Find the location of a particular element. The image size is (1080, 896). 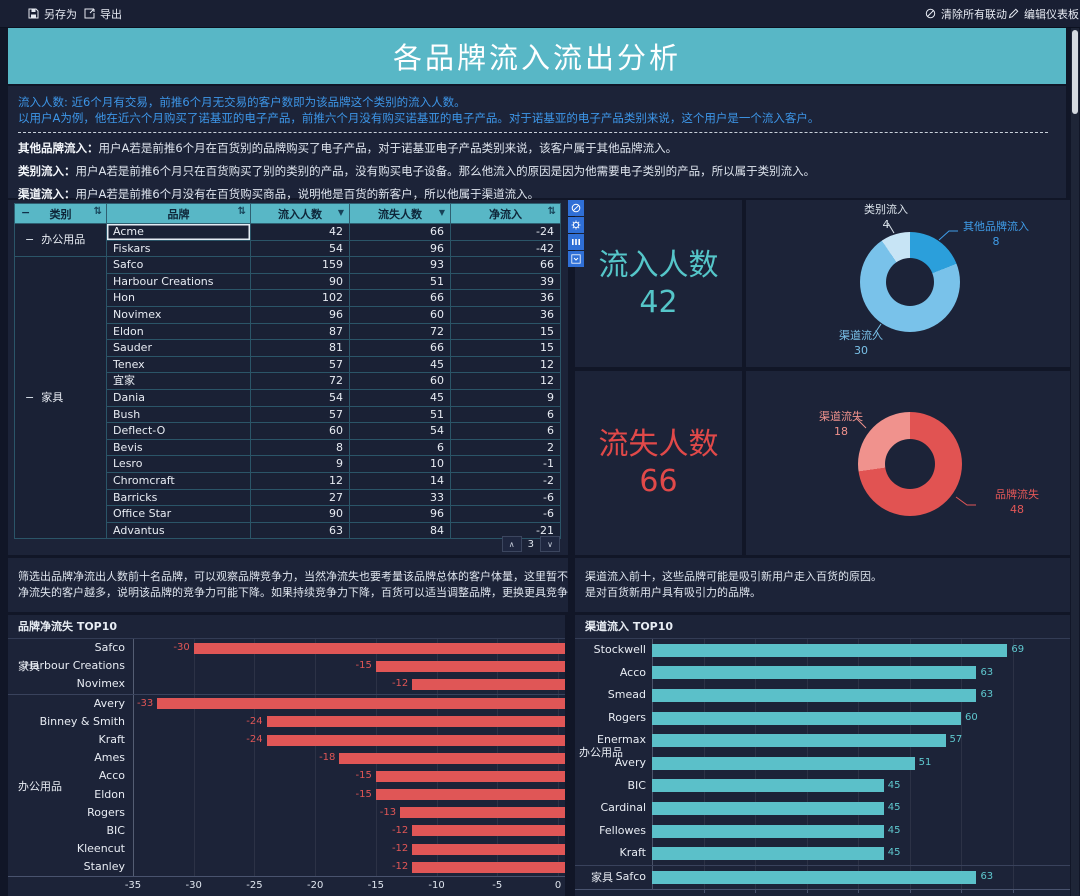

value-cell: 8 is located at coordinates (300, 447).